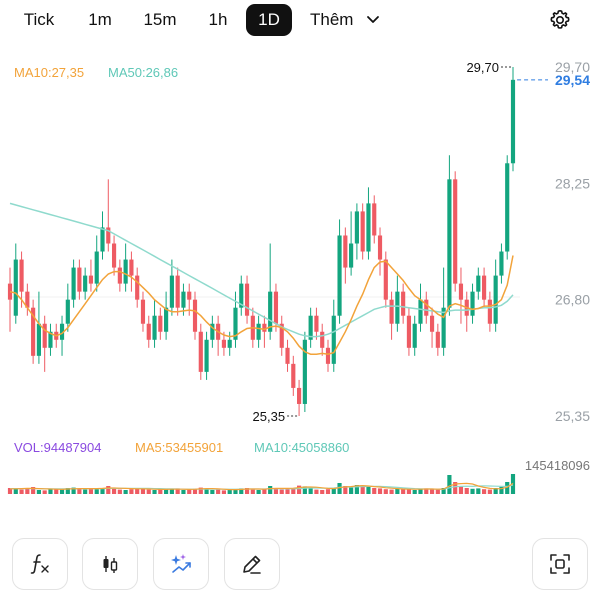 The width and height of the screenshot is (600, 600). What do you see at coordinates (218, 19) in the screenshot?
I see `tab-1h: 1h` at bounding box center [218, 19].